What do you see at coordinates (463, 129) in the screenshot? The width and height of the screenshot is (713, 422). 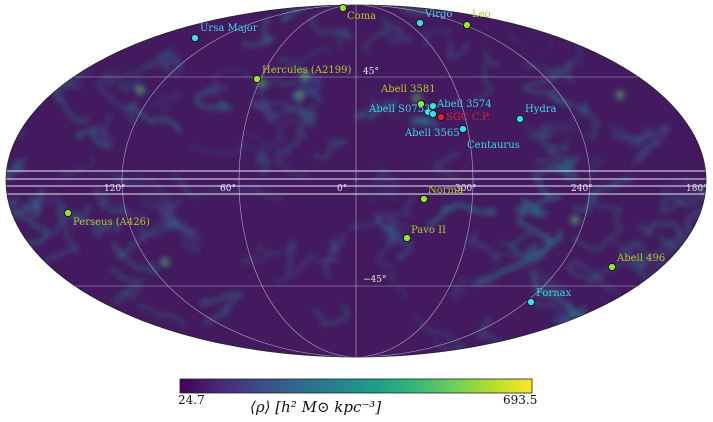 I see `marker-centaurus` at bounding box center [463, 129].